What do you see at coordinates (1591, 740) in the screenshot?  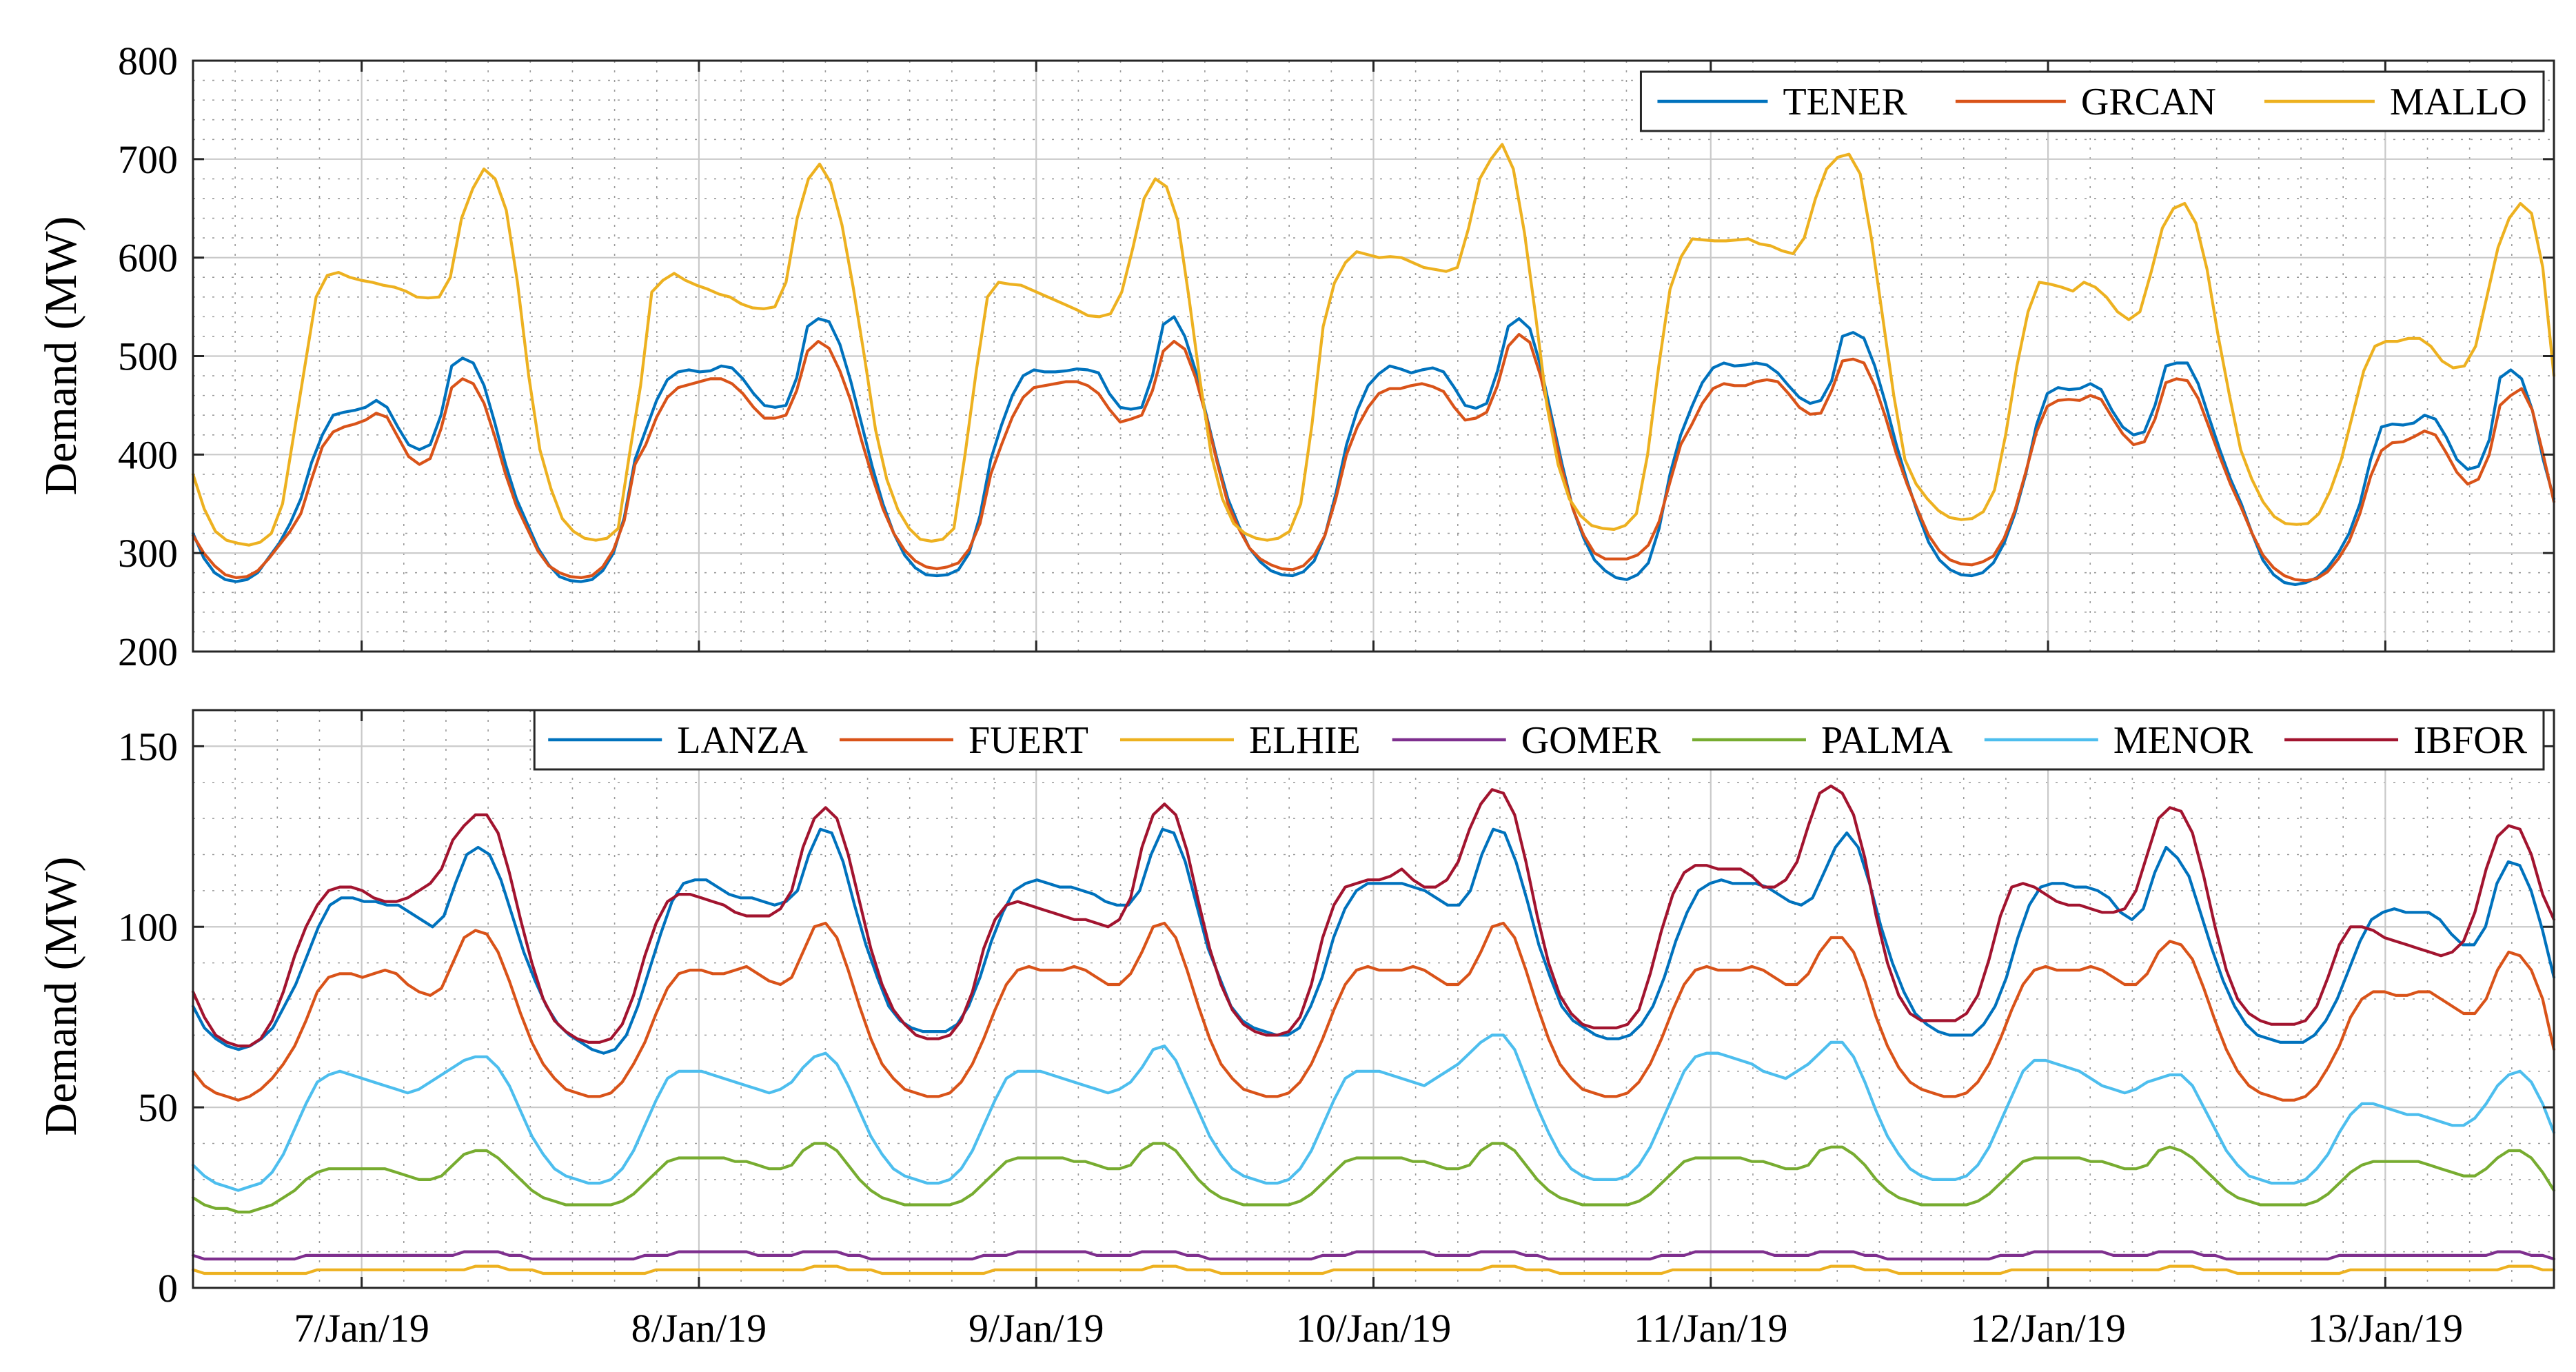 I see `legend-label-gomer: GOMER` at bounding box center [1591, 740].